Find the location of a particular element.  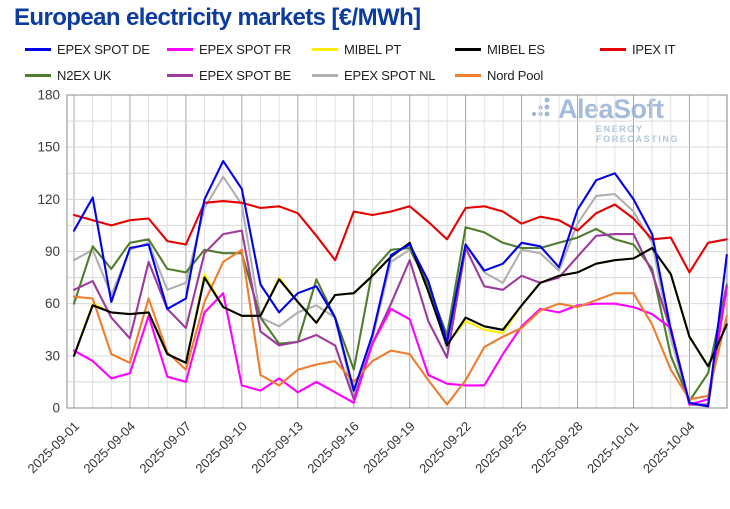

legend-item-nord-pool: Nord Pool is located at coordinates (499, 75).